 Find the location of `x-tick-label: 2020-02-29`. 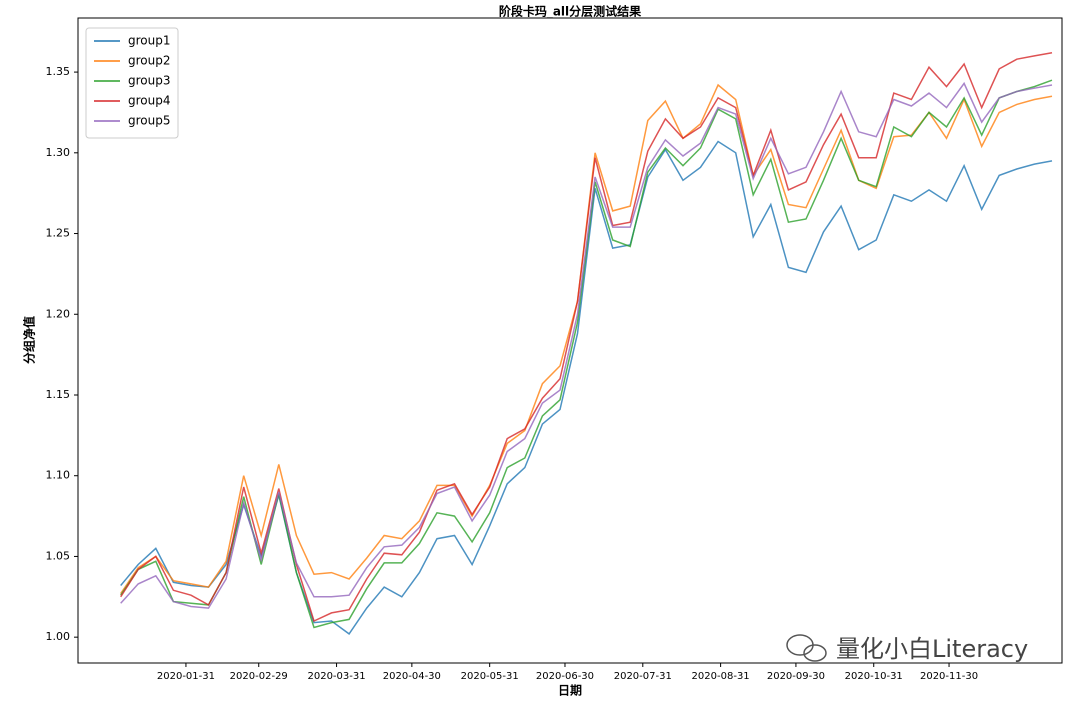

x-tick-label: 2020-02-29 is located at coordinates (259, 676).